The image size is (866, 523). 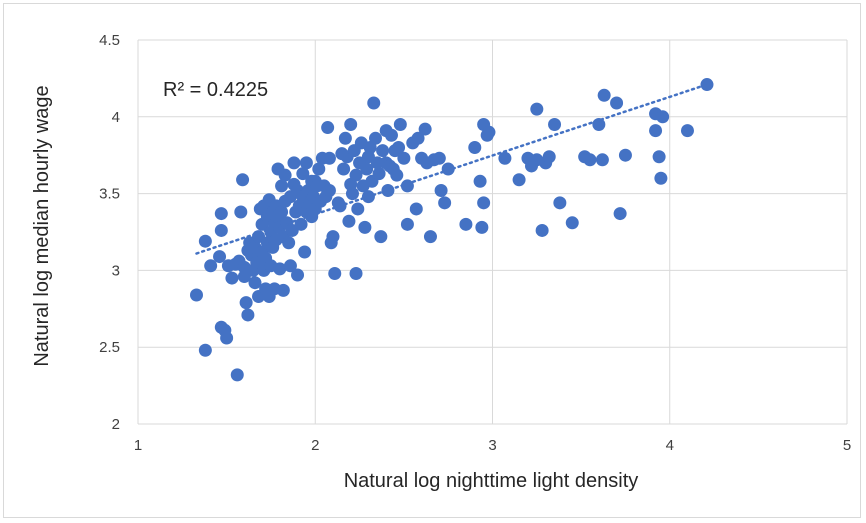 I want to click on x-tick-label: 3, so click(x=492, y=445).